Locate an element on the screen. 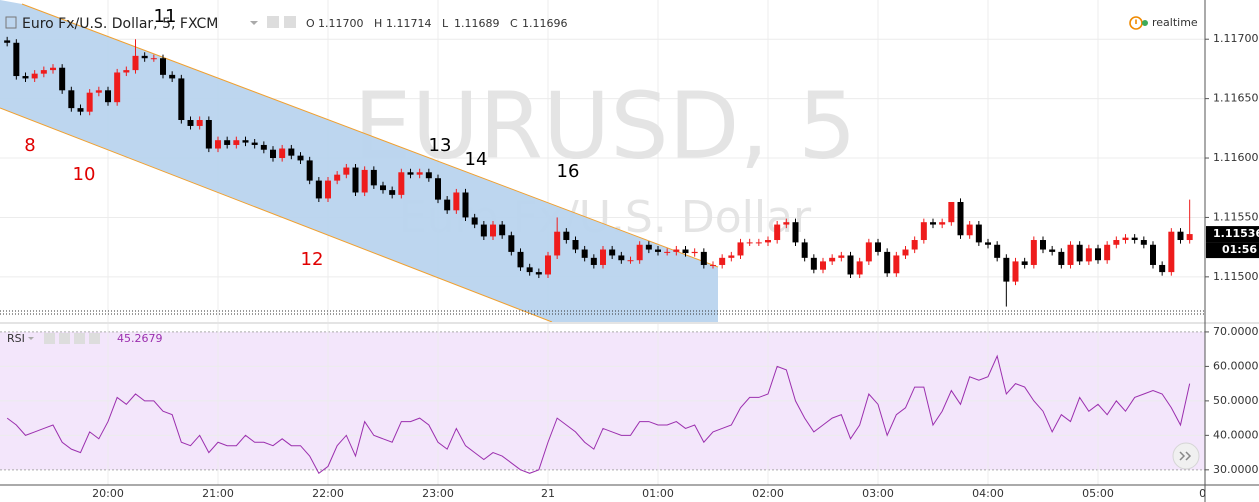  add-icon is located at coordinates (79, 338).